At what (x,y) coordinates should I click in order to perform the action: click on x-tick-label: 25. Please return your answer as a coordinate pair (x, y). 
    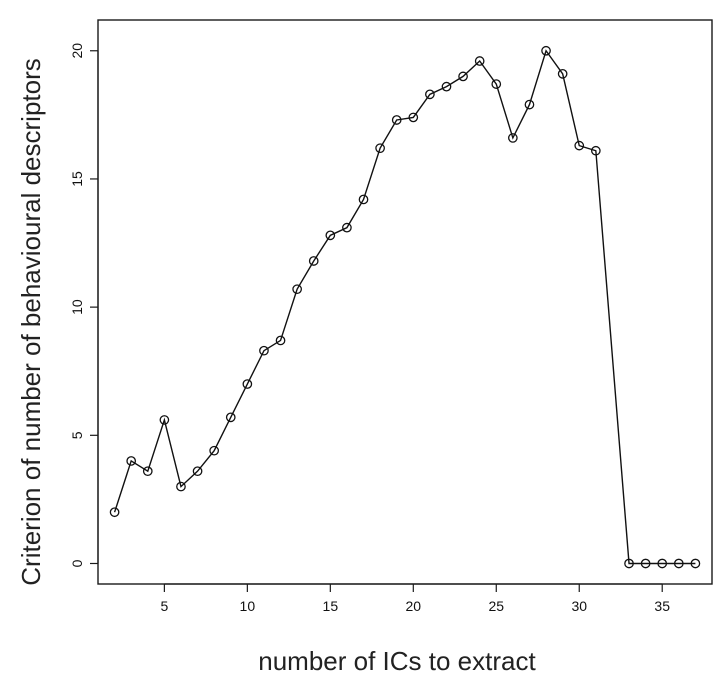
    Looking at the image, I should click on (496, 606).